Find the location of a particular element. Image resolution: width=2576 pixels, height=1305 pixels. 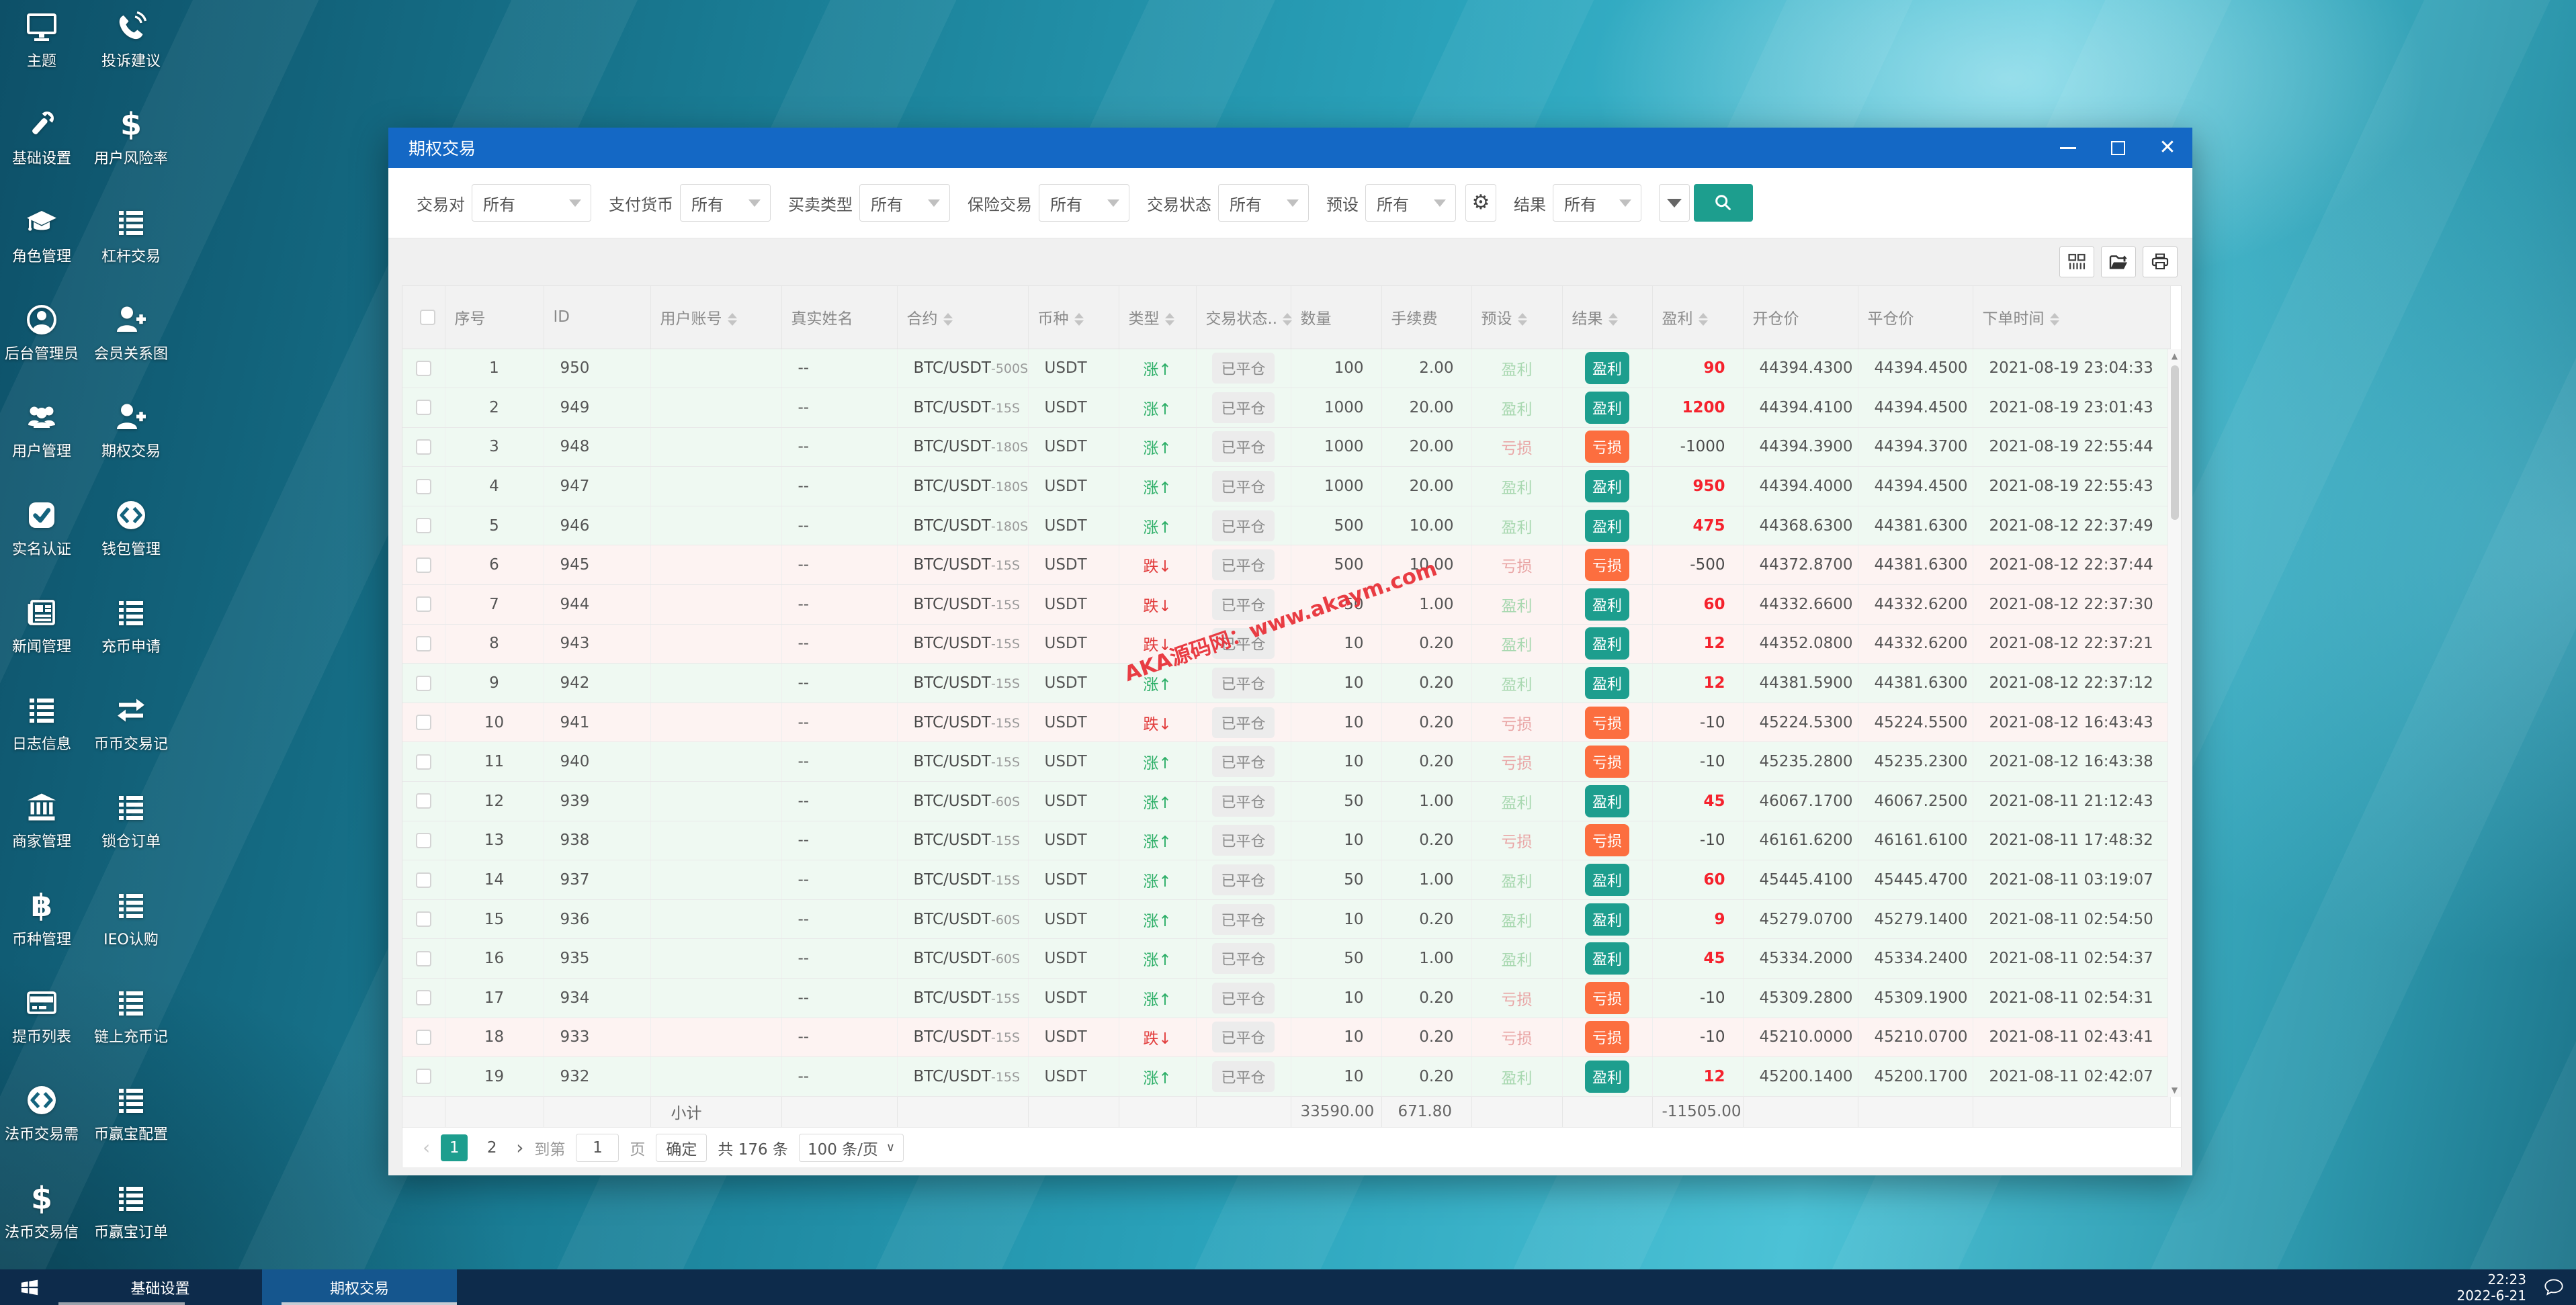

column-header-status: 交易状态.. is located at coordinates (1244, 318).